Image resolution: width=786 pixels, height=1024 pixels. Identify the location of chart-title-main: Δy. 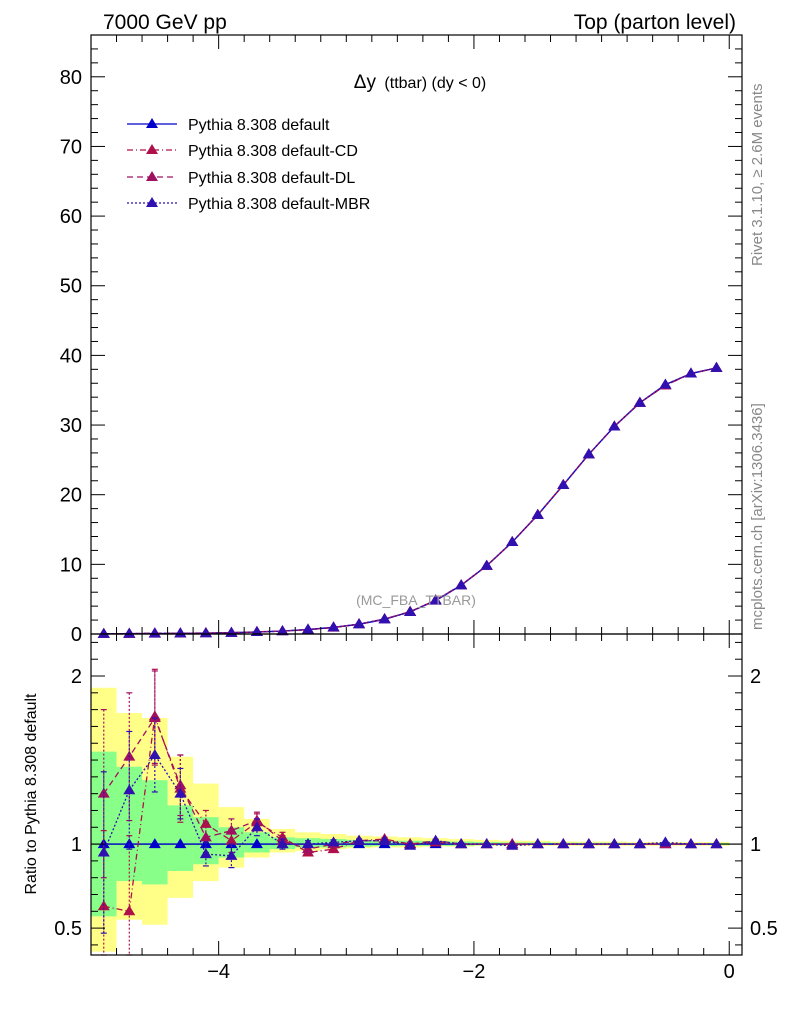
(365, 82).